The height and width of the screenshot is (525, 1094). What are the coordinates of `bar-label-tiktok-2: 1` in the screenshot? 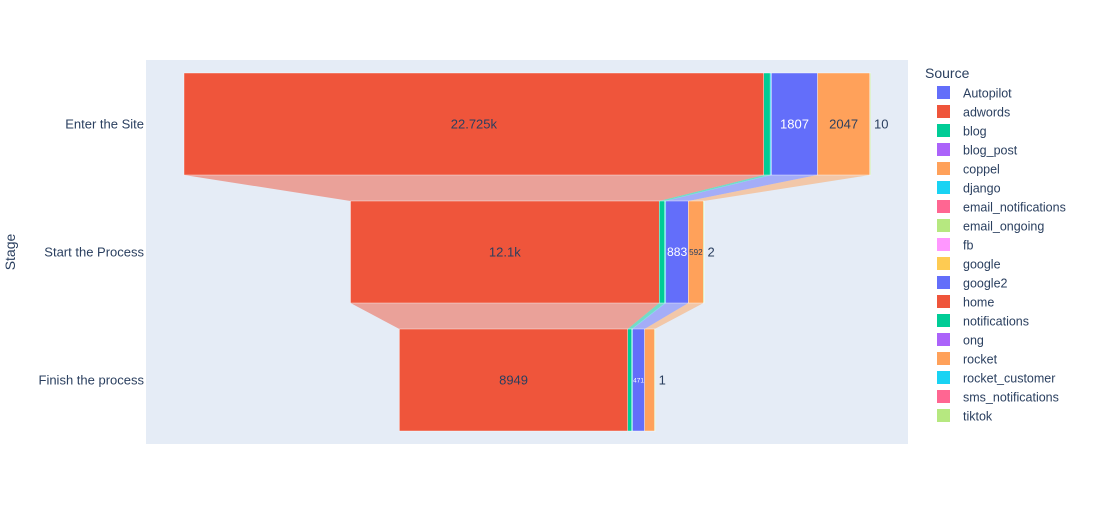 It's located at (662, 380).